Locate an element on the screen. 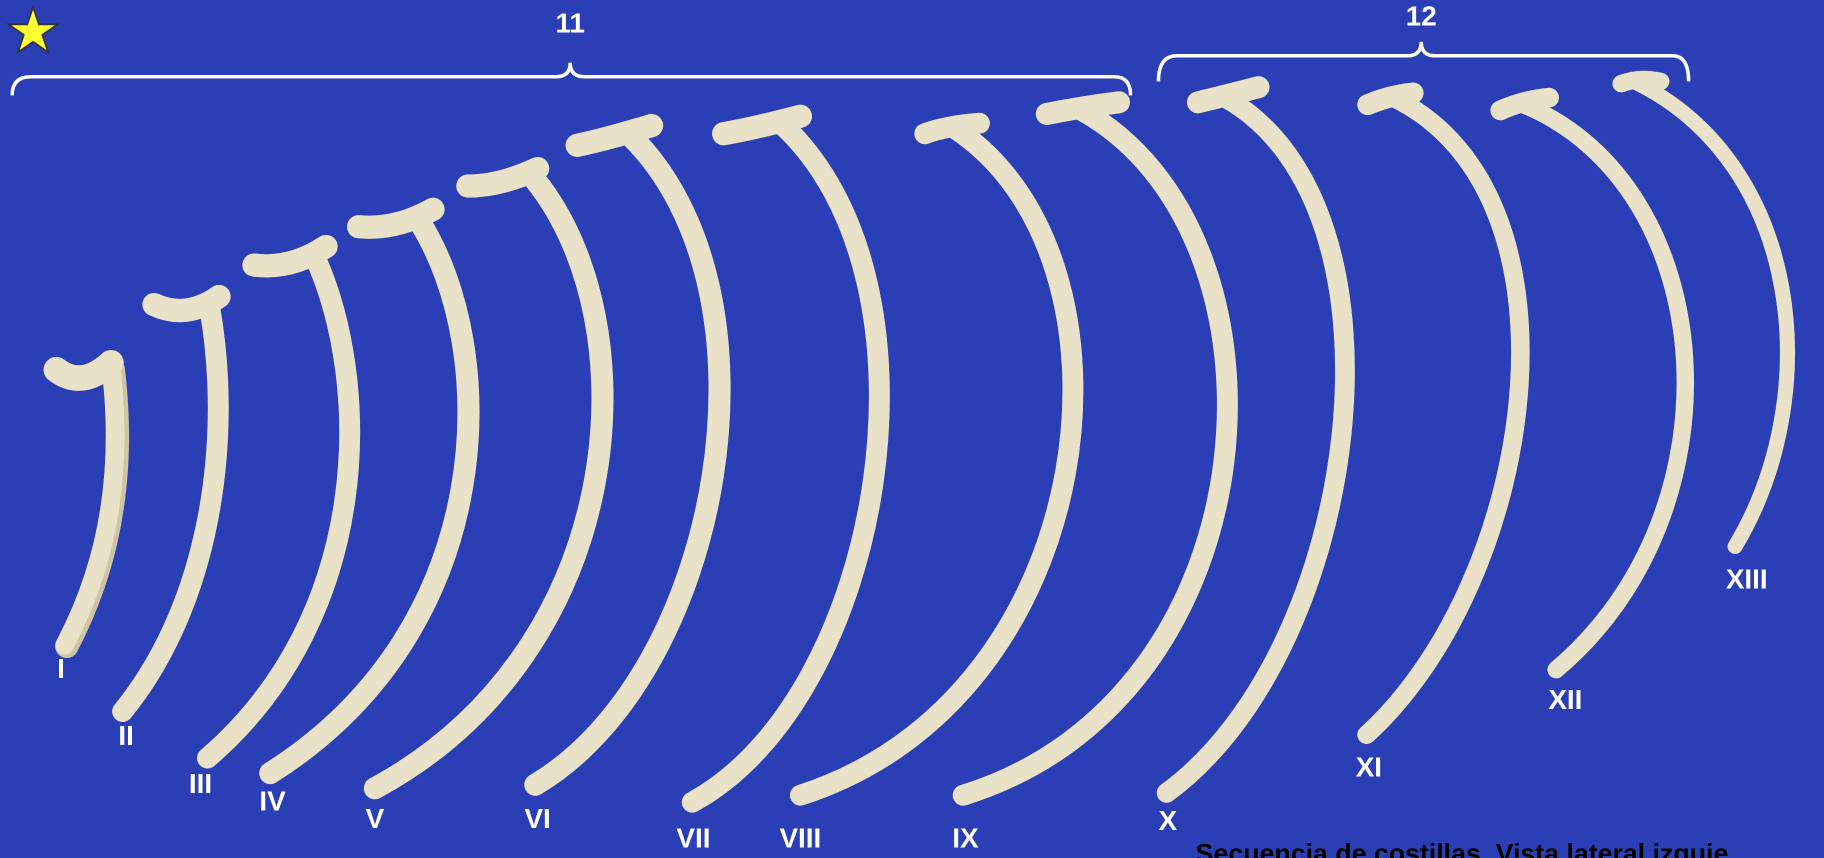 This screenshot has height=858, width=1824. rib-label: XII is located at coordinates (1565, 699).